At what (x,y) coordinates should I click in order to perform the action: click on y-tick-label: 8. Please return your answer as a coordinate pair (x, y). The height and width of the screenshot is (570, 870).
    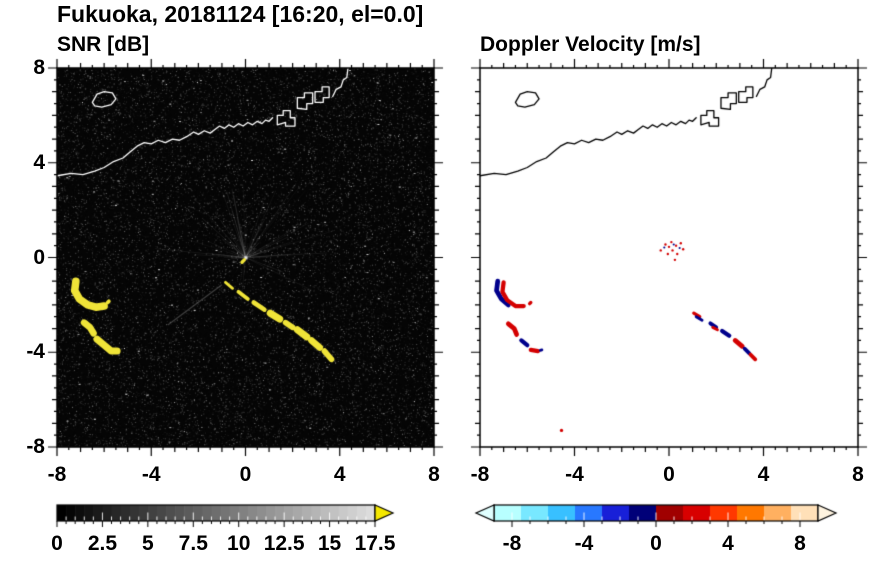
    Looking at the image, I should click on (39, 67).